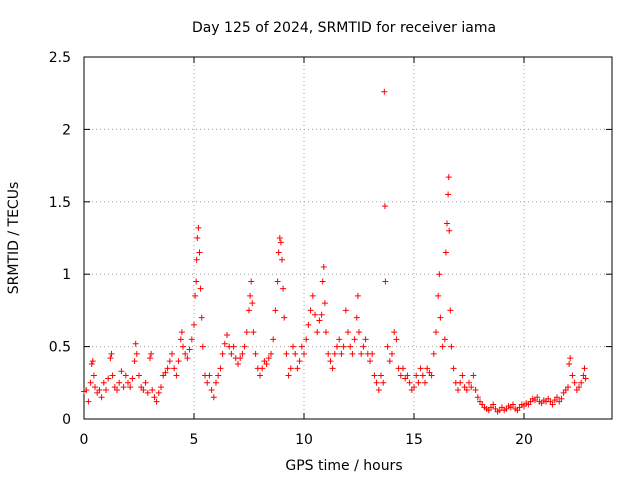 The image size is (640, 480). Describe the element at coordinates (343, 466) in the screenshot. I see `x-axis-label: GPS time / hours` at that location.